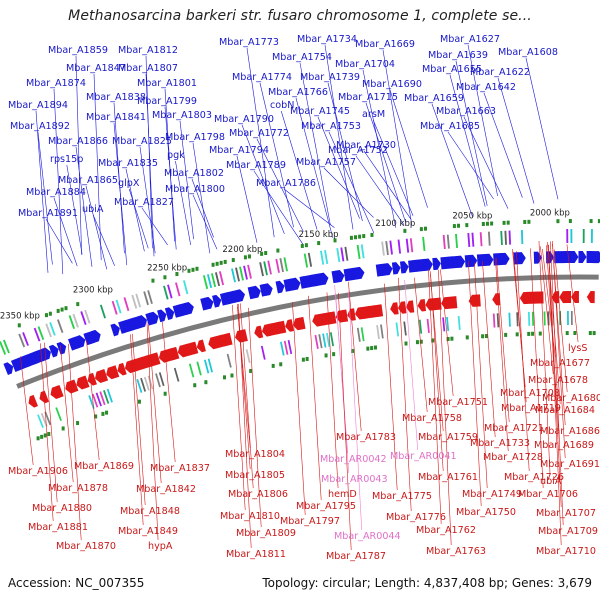  I want to click on gene-label: Mbar_A1678, so click(558, 380).